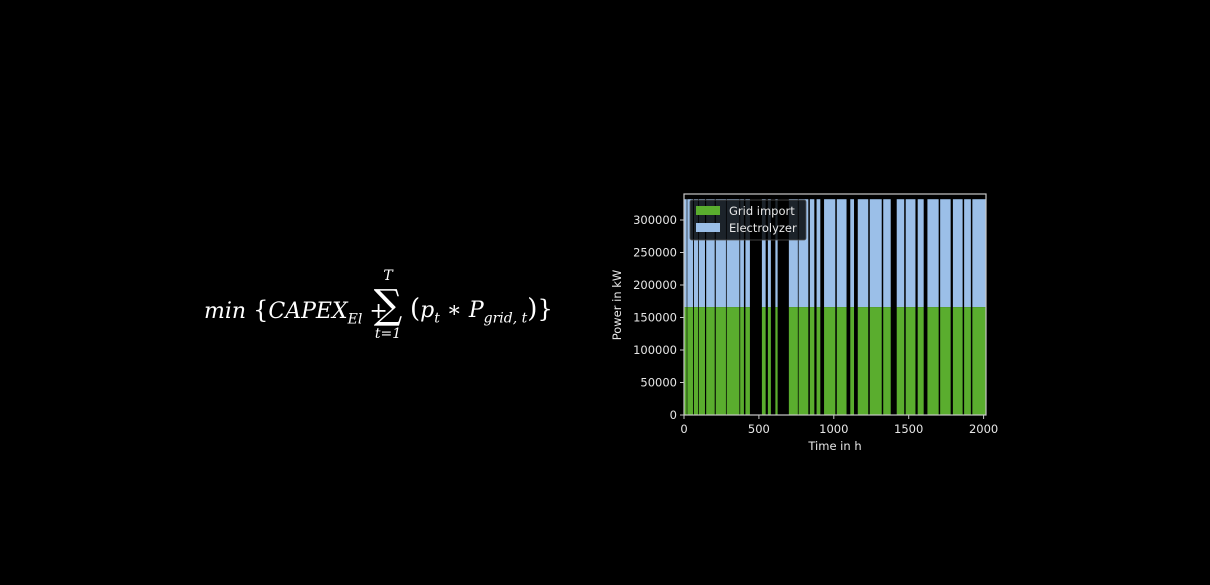  I want to click on y-tick-label: 250000, so click(655, 253).